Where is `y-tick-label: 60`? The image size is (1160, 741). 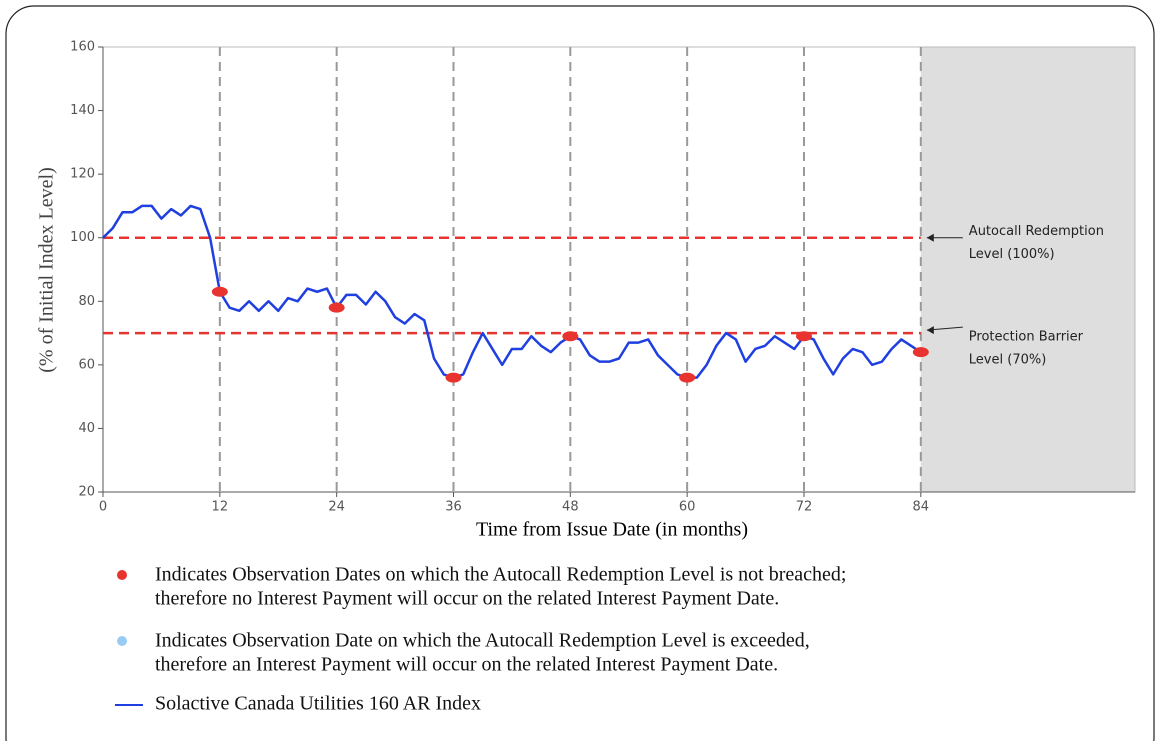
y-tick-label: 60 is located at coordinates (86, 364).